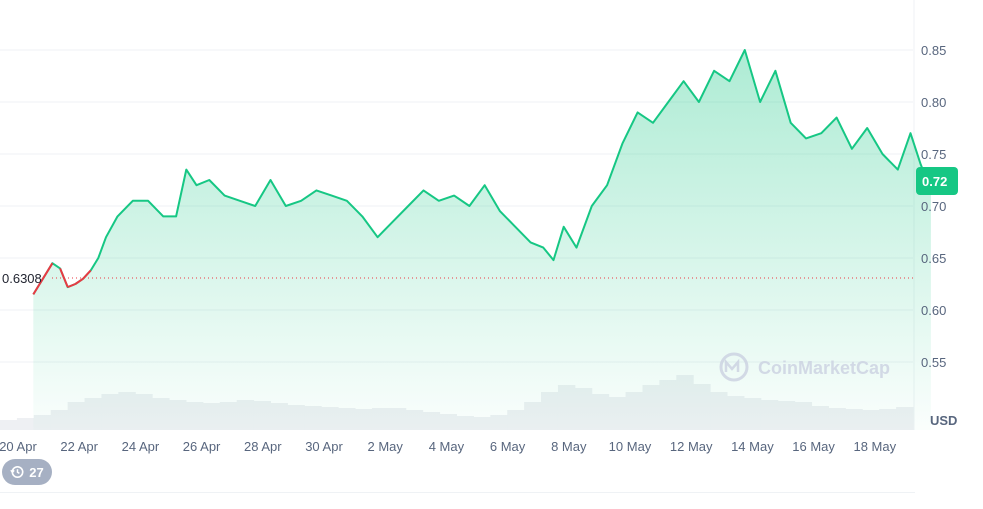 The image size is (983, 509). I want to click on x-tick-label: 30 Apr, so click(324, 446).